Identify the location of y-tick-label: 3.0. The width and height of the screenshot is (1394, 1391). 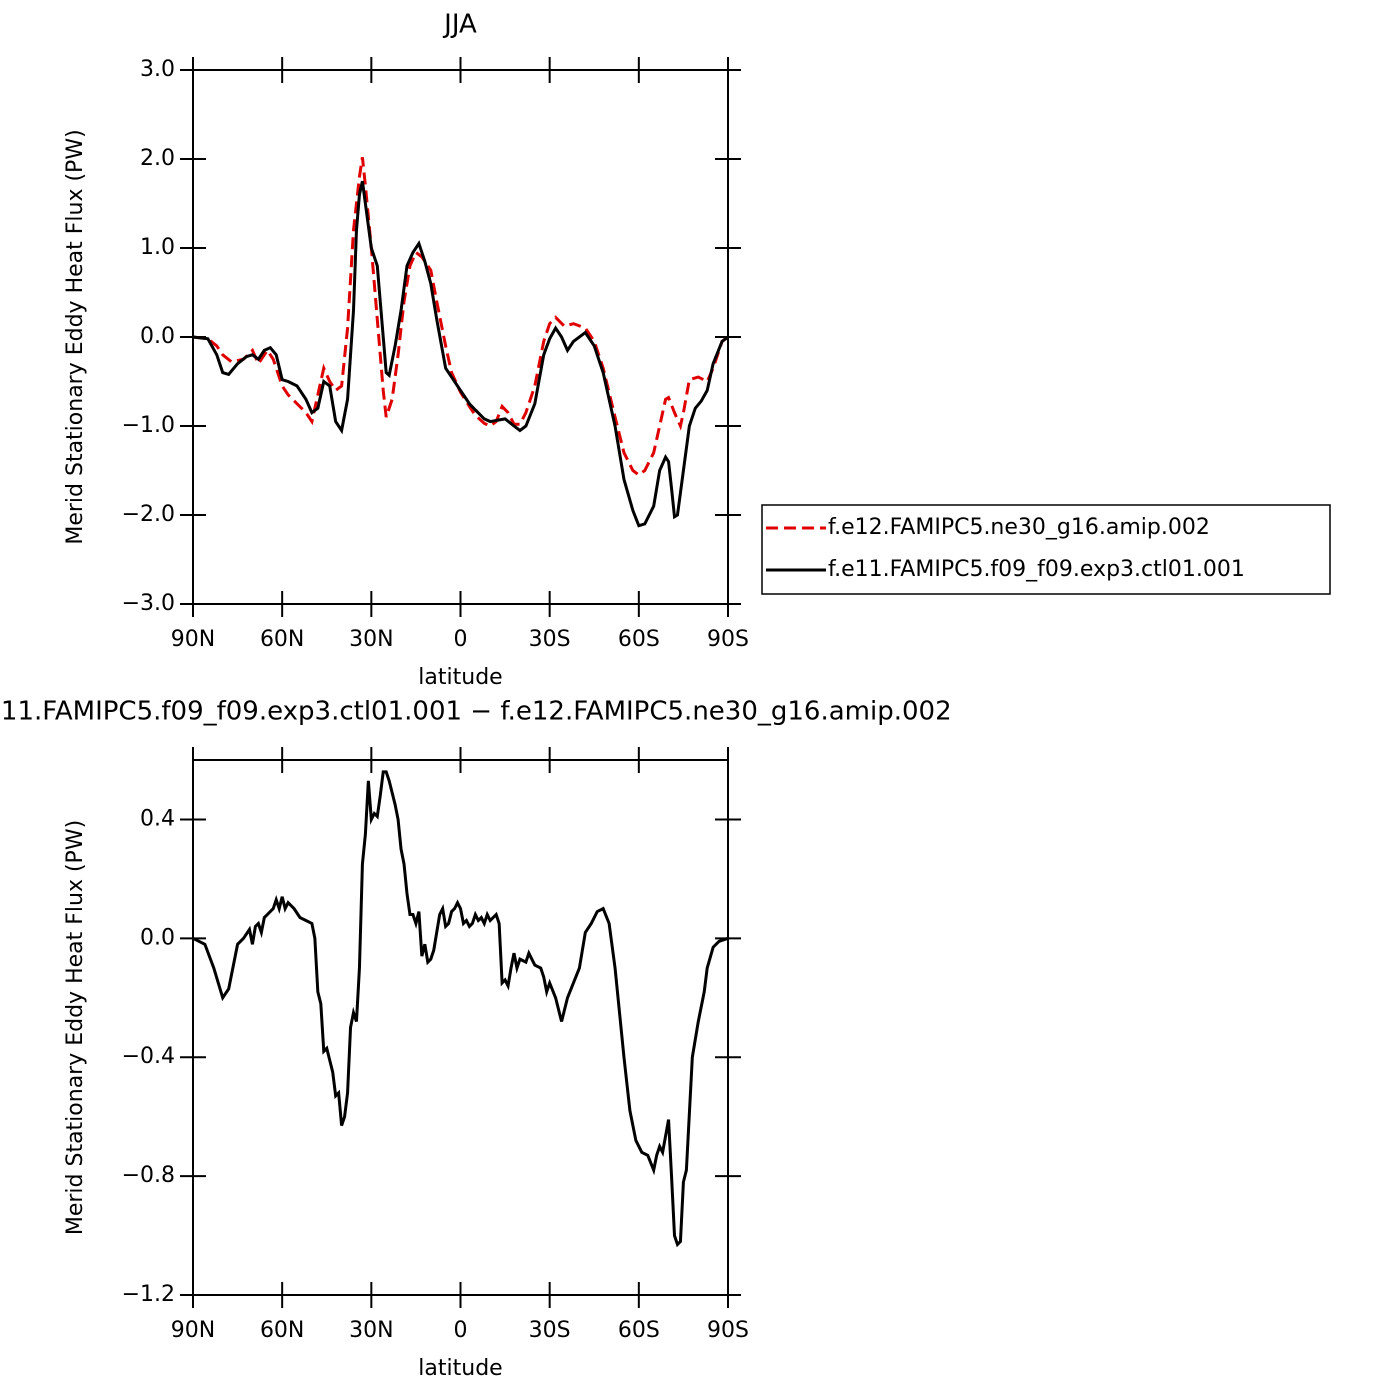
(157, 69).